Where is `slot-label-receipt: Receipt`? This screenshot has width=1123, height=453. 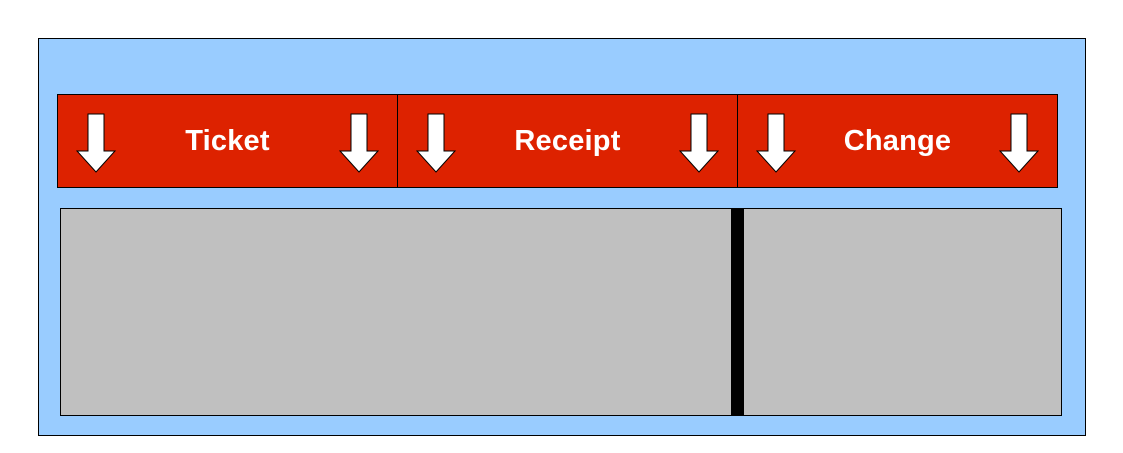
slot-label-receipt: Receipt is located at coordinates (567, 140).